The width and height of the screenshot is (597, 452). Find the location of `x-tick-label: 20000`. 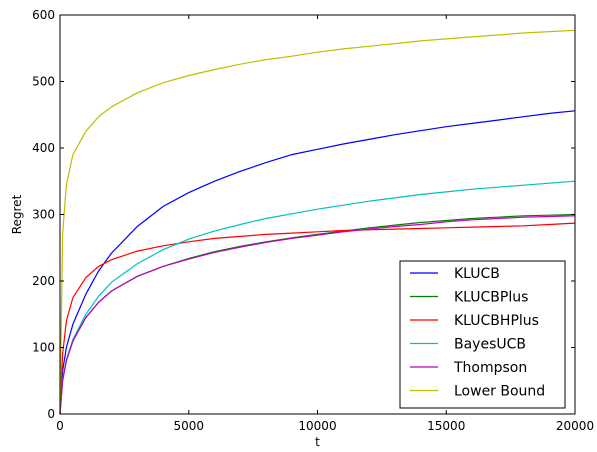

x-tick-label: 20000 is located at coordinates (575, 426).